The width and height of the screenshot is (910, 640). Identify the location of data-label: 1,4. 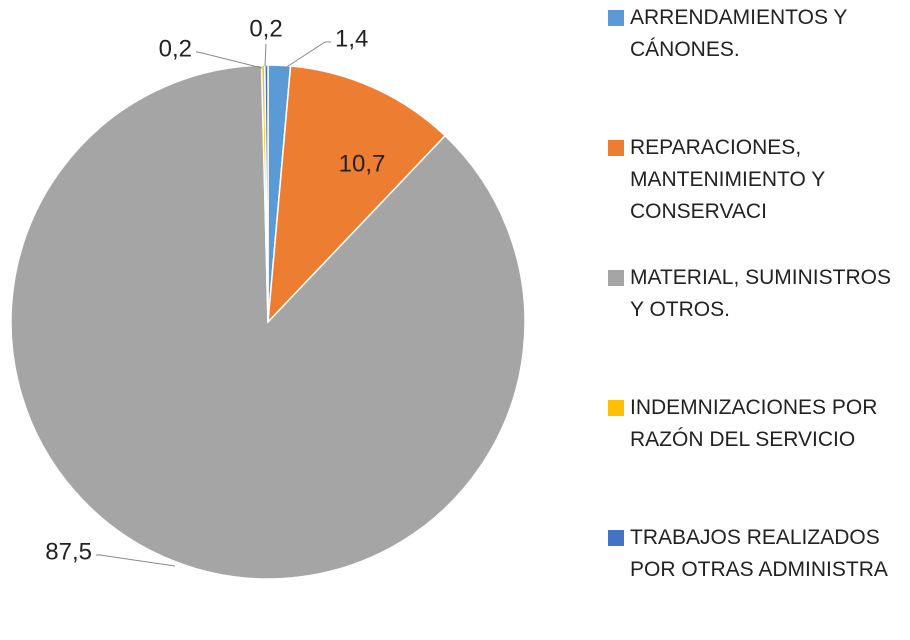
(351, 38).